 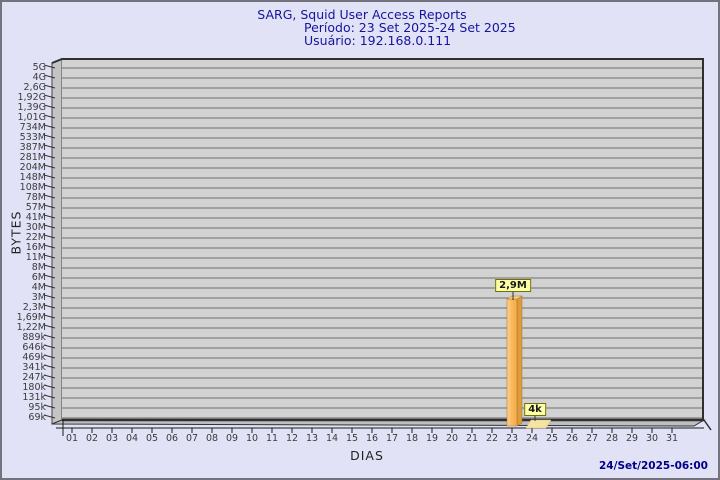 What do you see at coordinates (532, 438) in the screenshot?
I see `x-axis-label: 24` at bounding box center [532, 438].